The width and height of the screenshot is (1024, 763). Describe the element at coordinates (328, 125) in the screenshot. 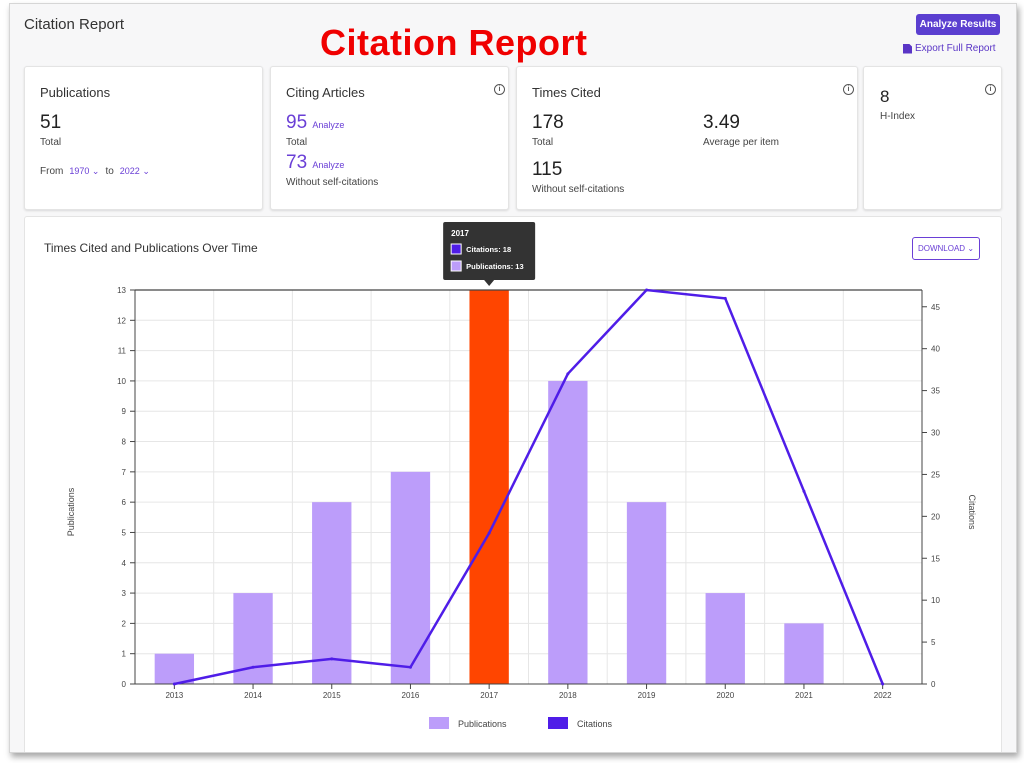

I see `citing-analyze-link: Analyze` at that location.